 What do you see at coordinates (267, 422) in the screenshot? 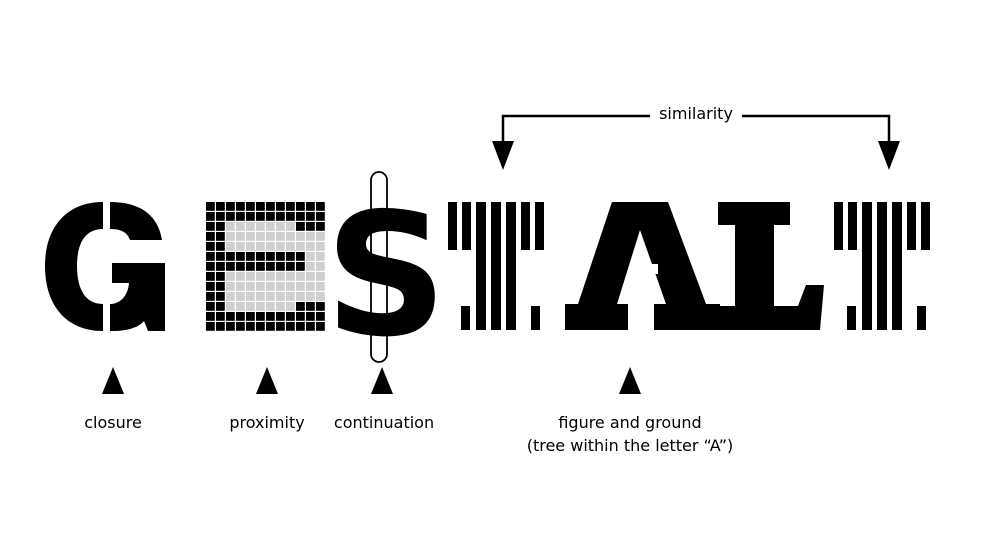
I see `proximity-label: proximity` at bounding box center [267, 422].